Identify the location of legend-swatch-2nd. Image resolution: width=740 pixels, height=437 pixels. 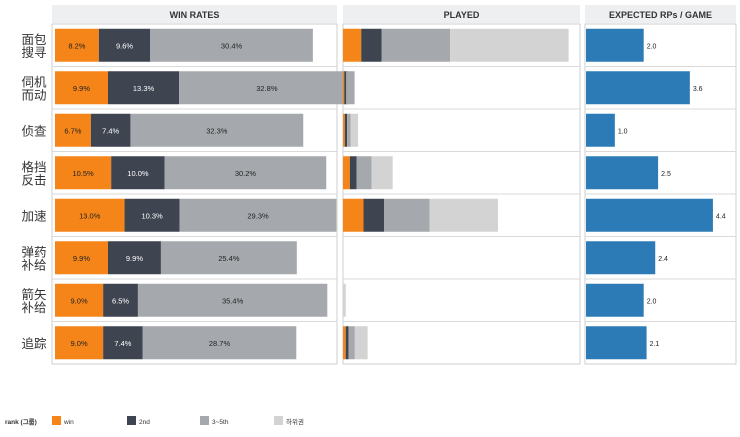
(131, 420).